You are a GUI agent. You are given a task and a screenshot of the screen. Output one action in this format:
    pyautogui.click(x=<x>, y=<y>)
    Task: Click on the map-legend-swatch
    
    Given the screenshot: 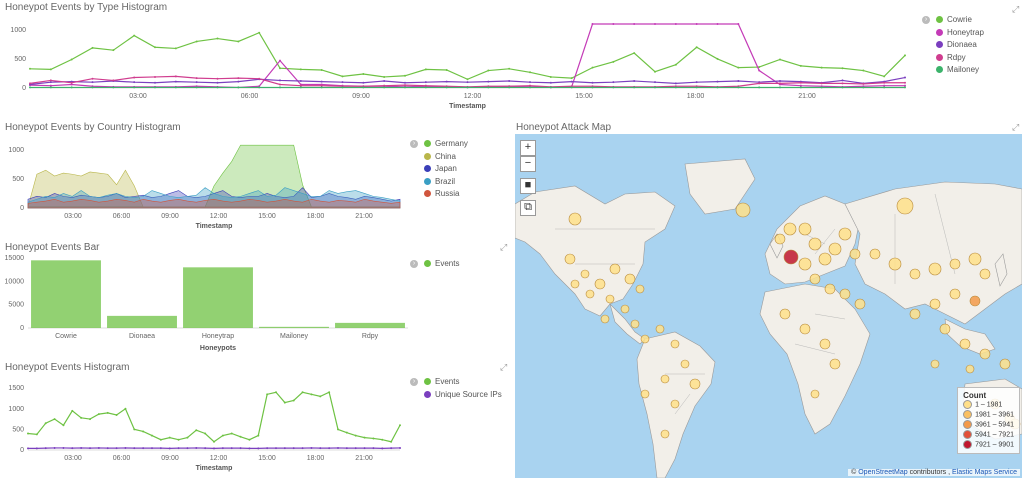 What is the action you would take?
    pyautogui.click(x=968, y=434)
    